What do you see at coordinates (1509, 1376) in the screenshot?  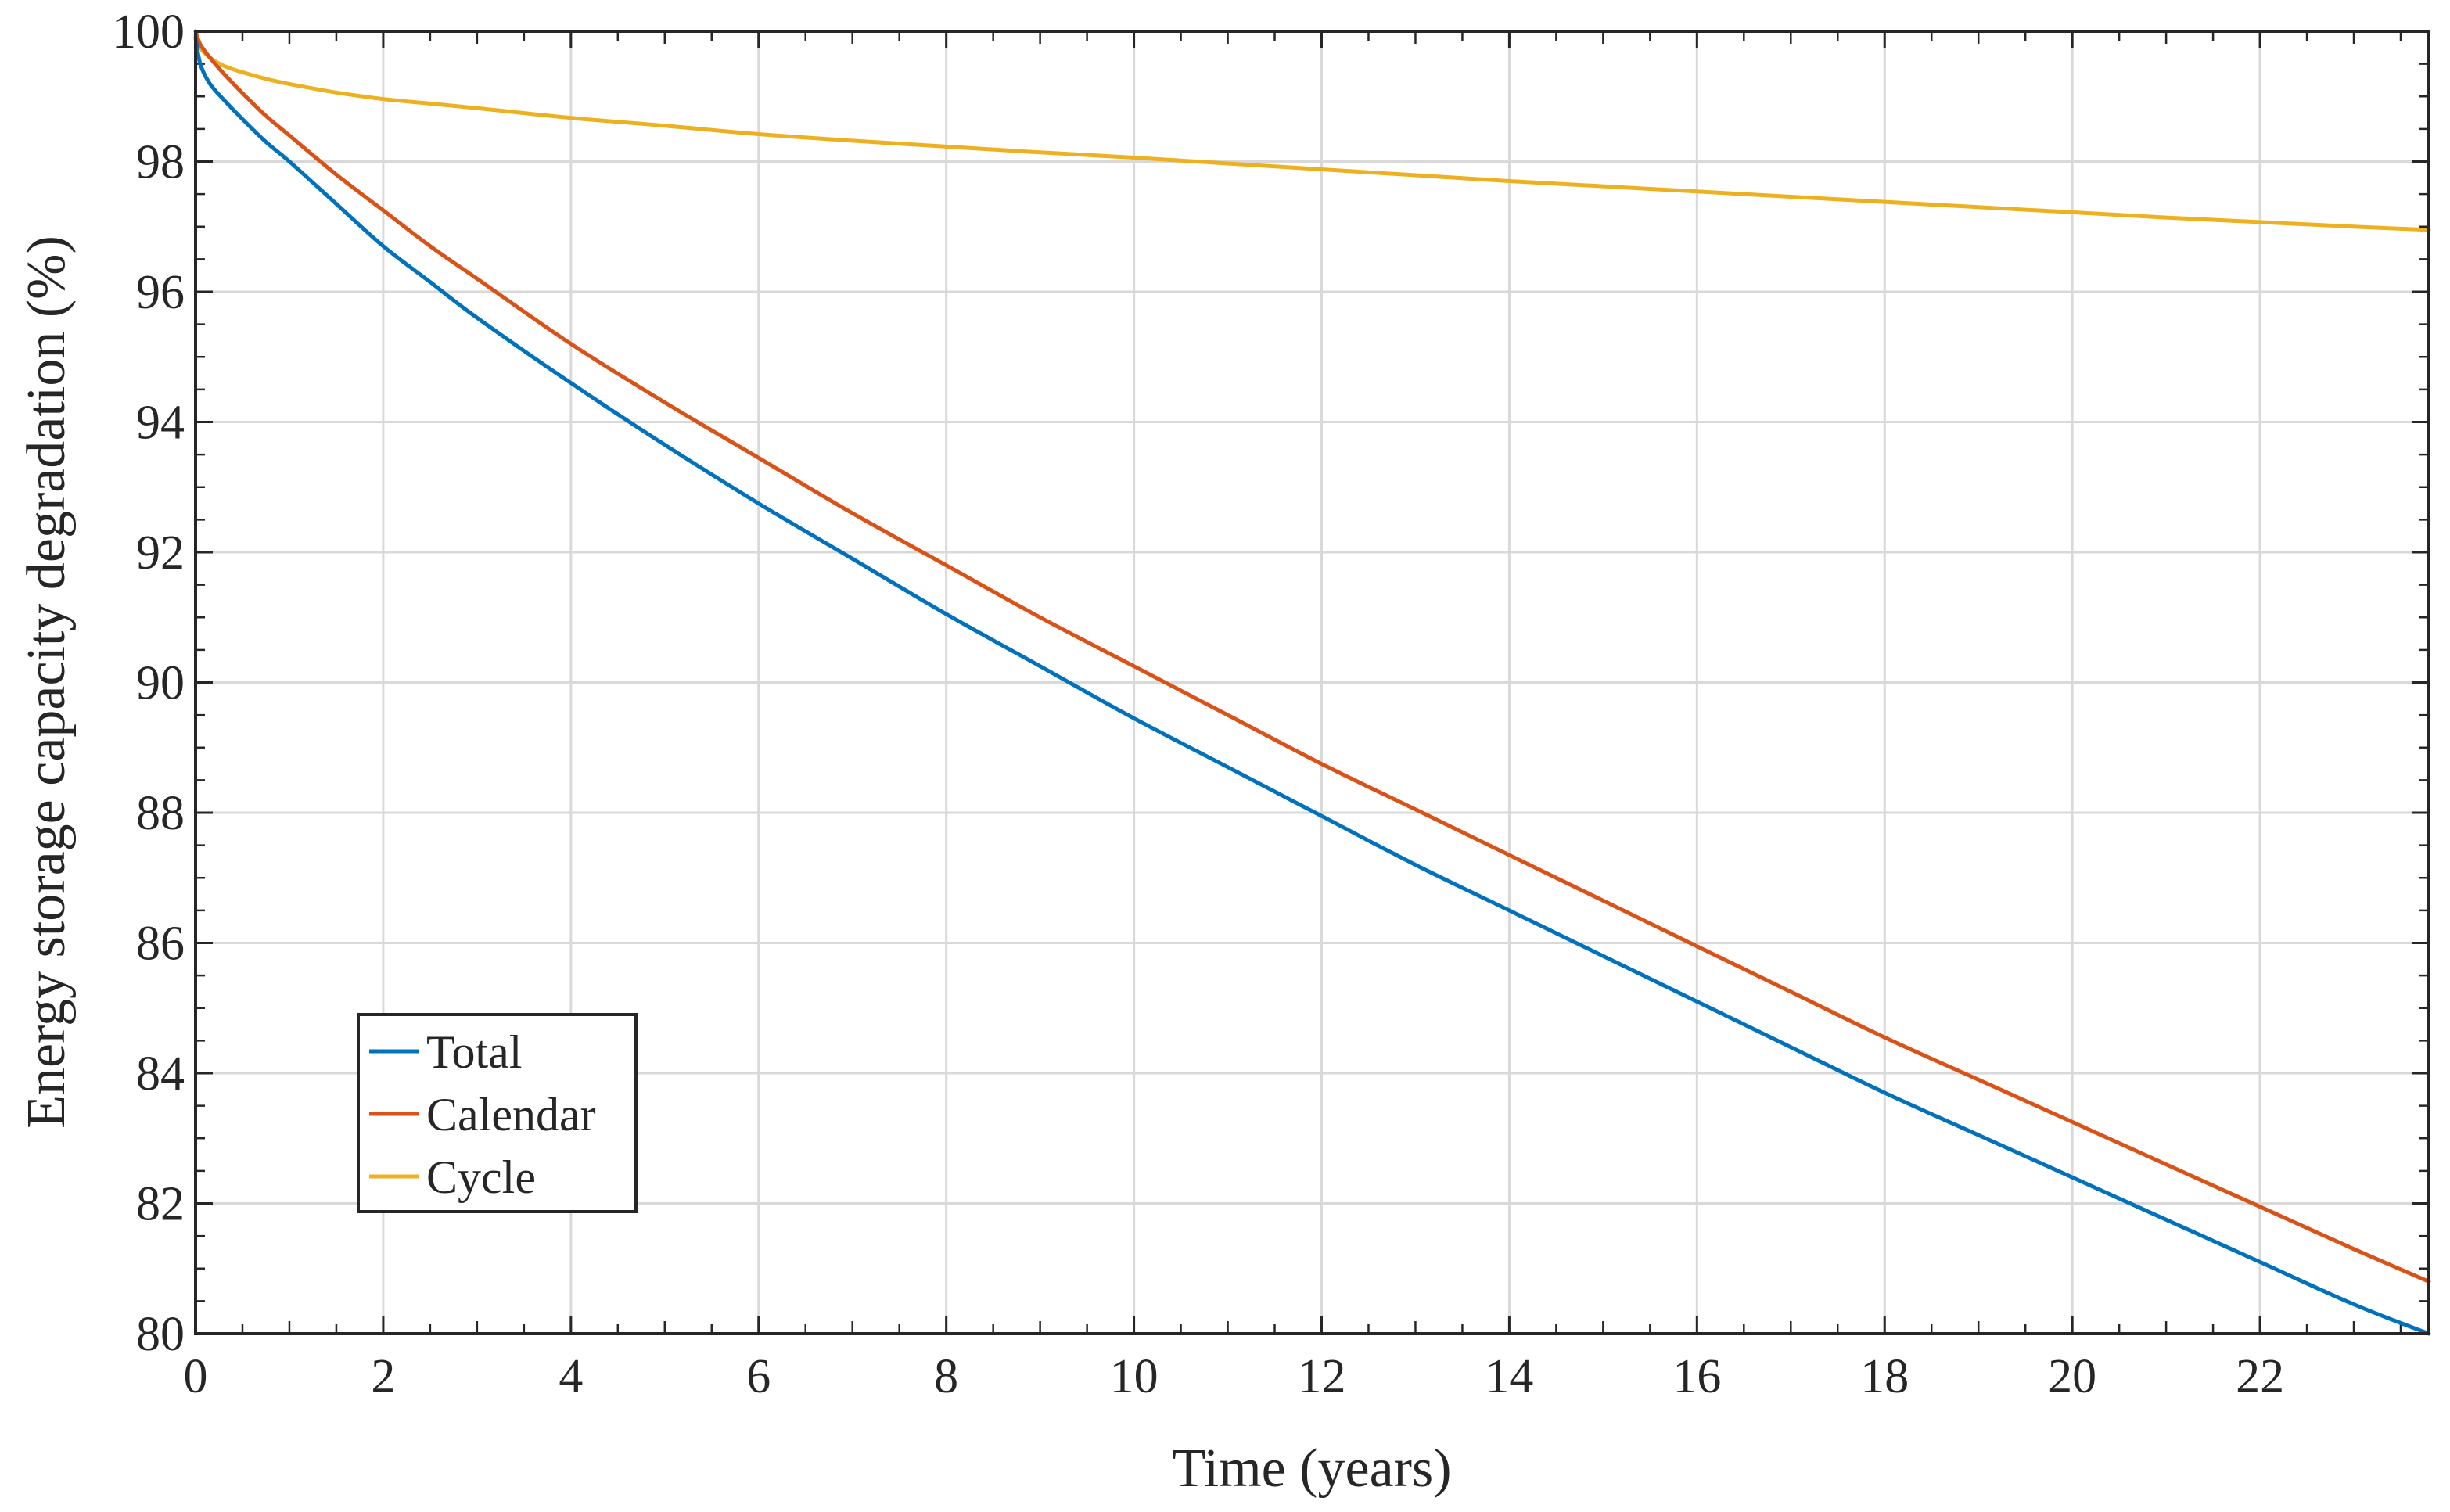 I see `x-tick-label: 14` at bounding box center [1509, 1376].